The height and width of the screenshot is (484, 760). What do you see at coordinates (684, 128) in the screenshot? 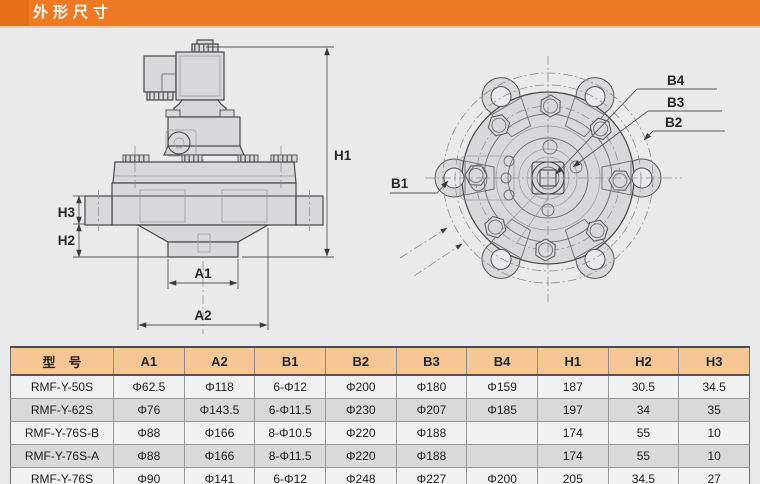
I see `callout-b2: B2` at bounding box center [684, 128].